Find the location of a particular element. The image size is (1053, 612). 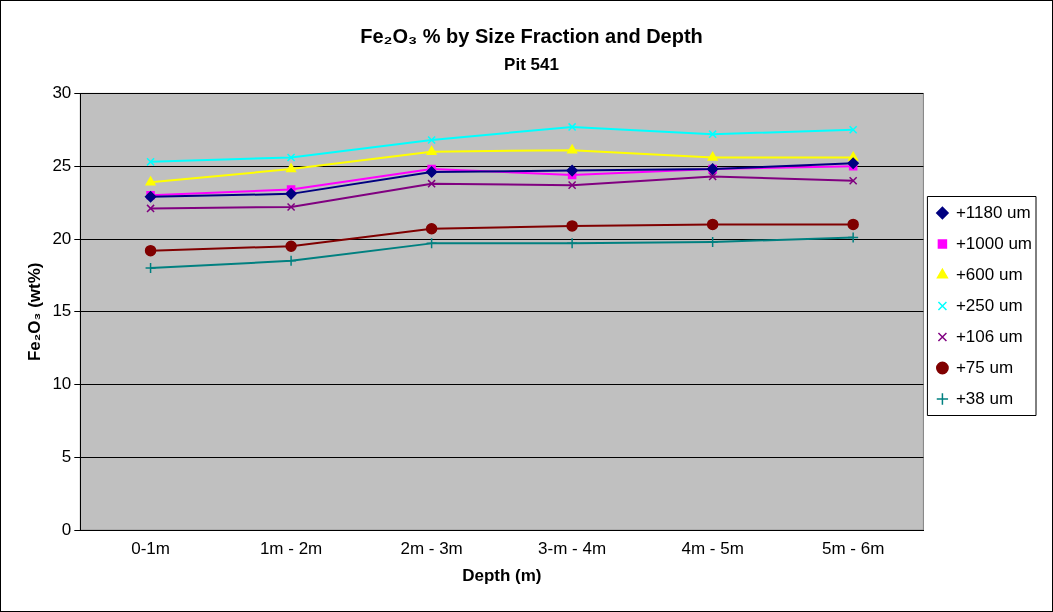

legend-label: +600 um is located at coordinates (989, 274).